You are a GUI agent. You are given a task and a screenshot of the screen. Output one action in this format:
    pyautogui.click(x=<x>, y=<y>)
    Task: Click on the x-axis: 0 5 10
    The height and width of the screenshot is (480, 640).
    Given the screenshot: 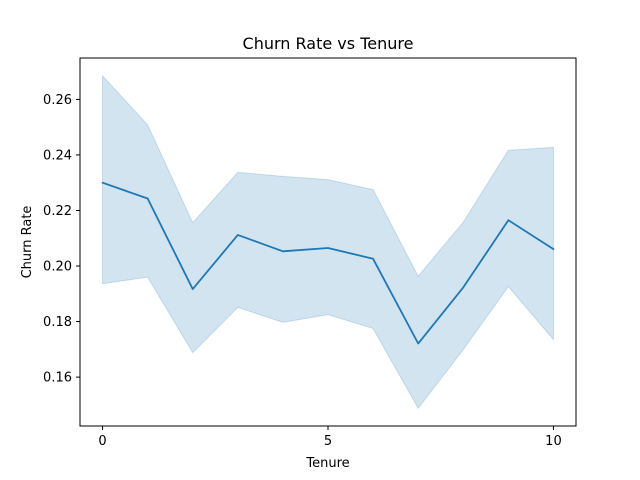 What is the action you would take?
    pyautogui.click(x=330, y=437)
    